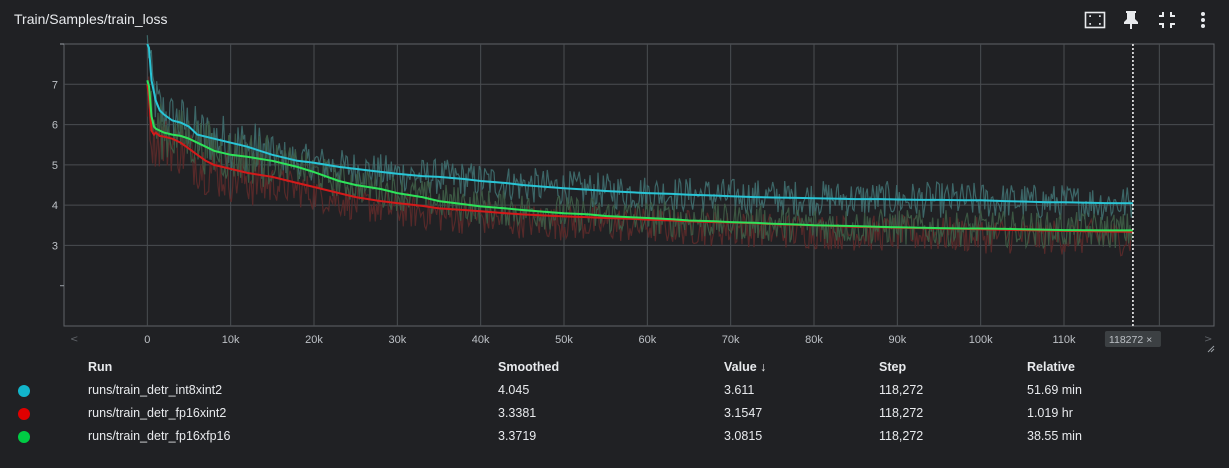  Describe the element at coordinates (55, 246) in the screenshot. I see `y-tick-label: 3` at that location.